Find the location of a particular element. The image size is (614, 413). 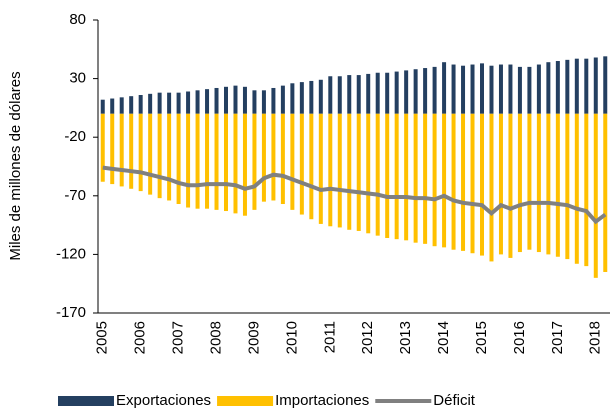

y-tick-label: -120 is located at coordinates (71, 253).